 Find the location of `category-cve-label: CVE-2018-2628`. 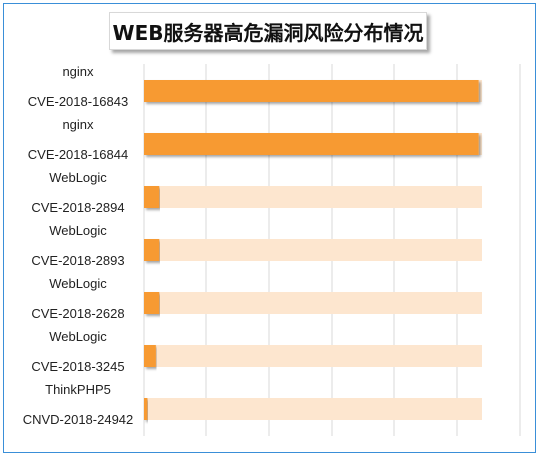

category-cve-label: CVE-2018-2628 is located at coordinates (77, 313).